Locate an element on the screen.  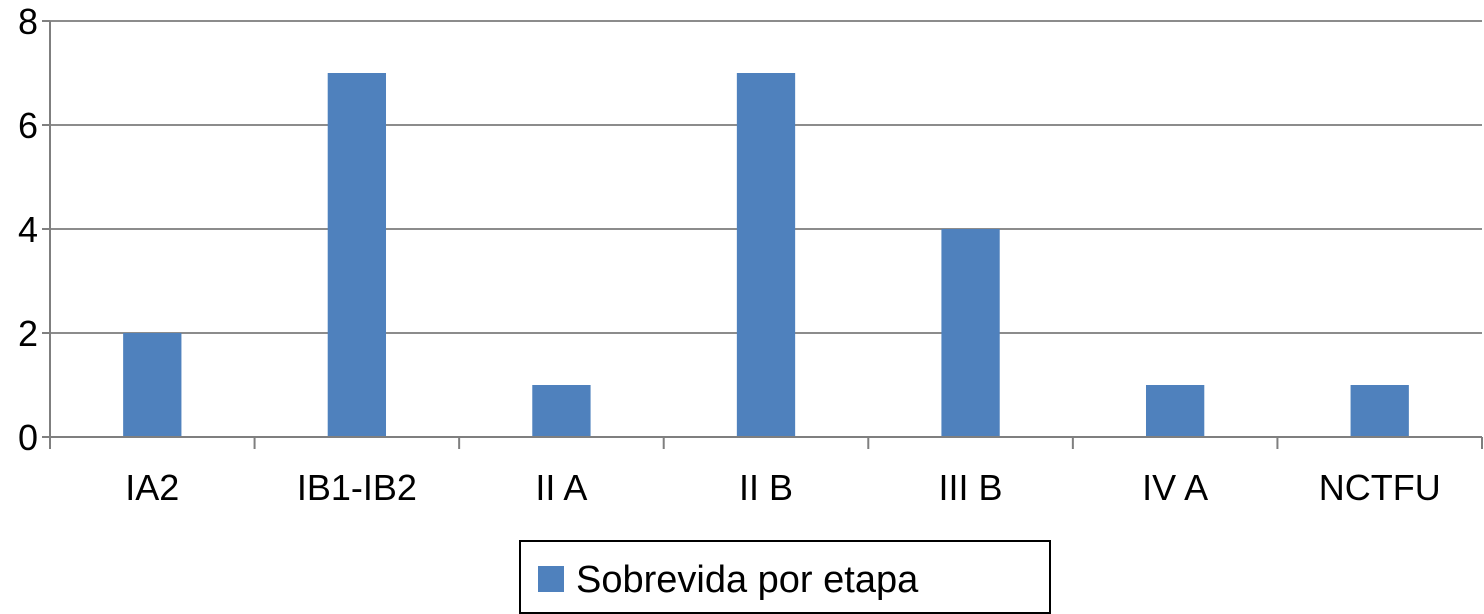
legend: Sobrevida por etapa is located at coordinates (785, 577).